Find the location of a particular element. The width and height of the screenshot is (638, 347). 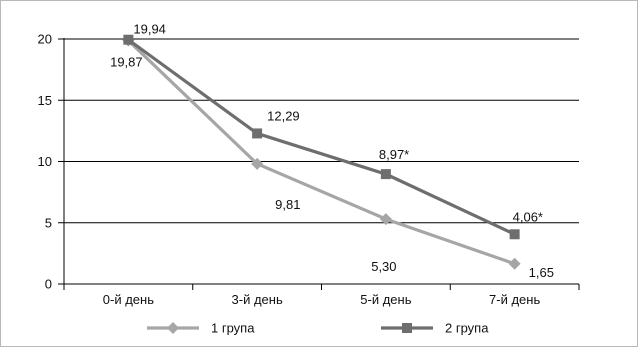

y-tick-label: 5 is located at coordinates (48, 222).